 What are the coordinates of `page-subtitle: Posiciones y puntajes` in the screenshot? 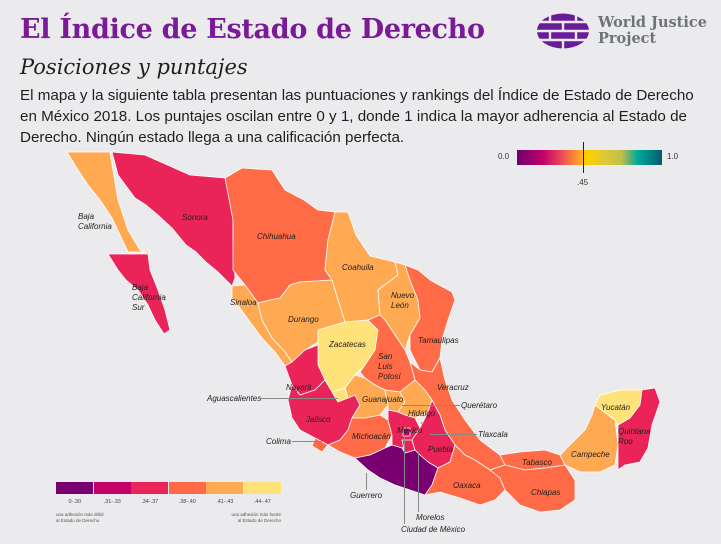 It's located at (134, 67).